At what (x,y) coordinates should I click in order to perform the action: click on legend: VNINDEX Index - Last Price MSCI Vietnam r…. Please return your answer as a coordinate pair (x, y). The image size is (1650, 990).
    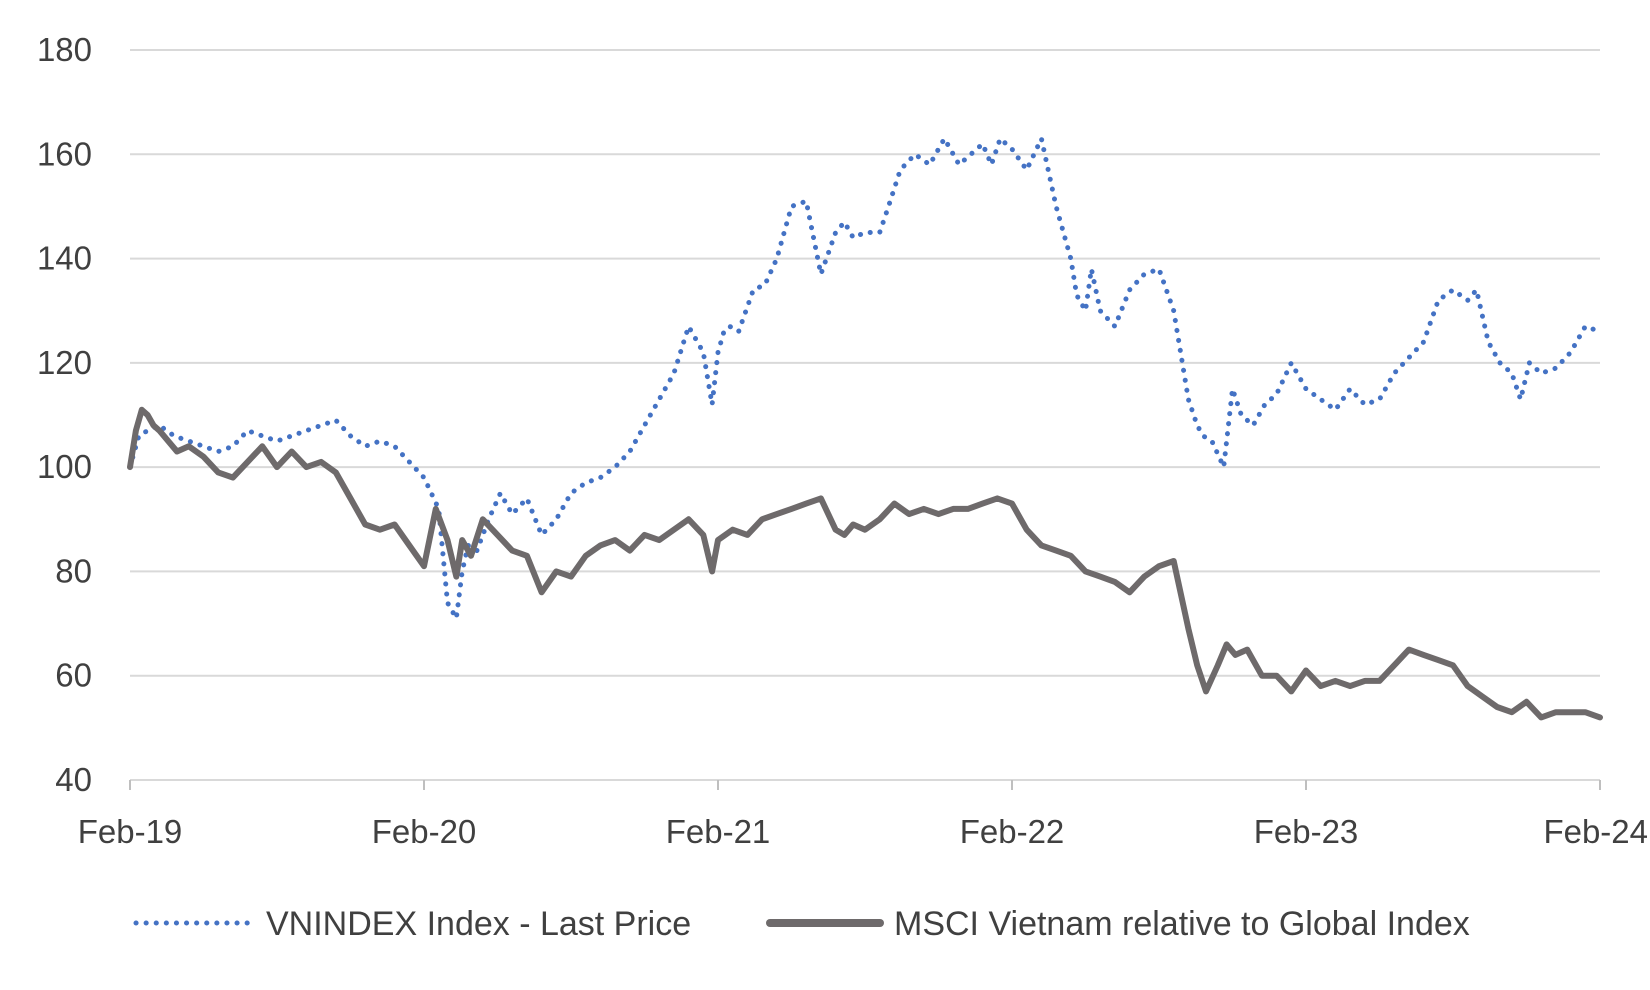
    Looking at the image, I should click on (801, 924).